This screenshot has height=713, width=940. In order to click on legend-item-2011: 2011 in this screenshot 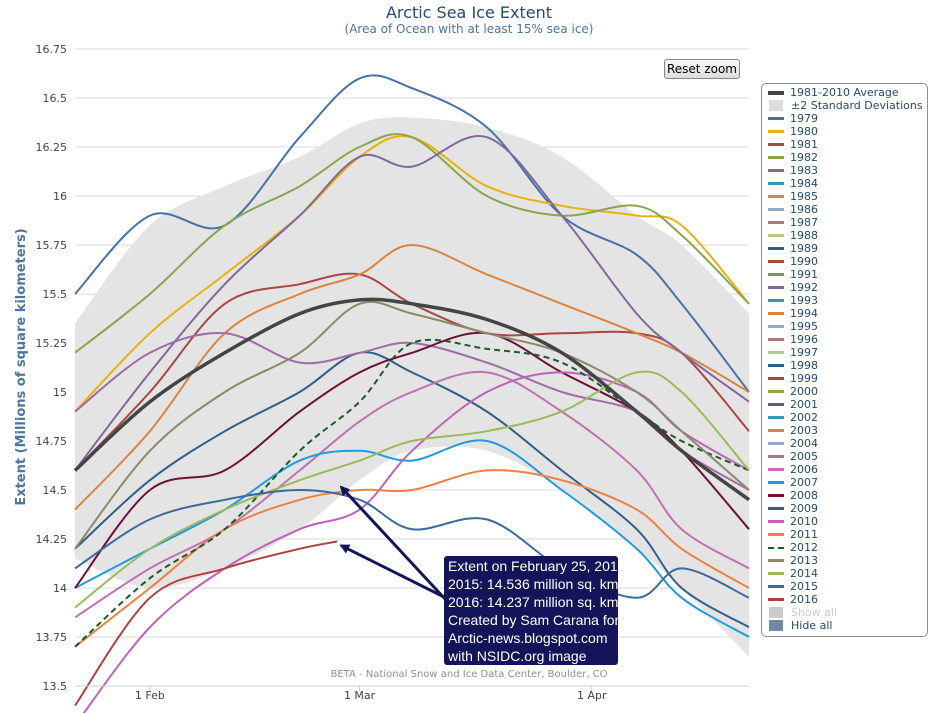, I will do `click(847, 534)`.